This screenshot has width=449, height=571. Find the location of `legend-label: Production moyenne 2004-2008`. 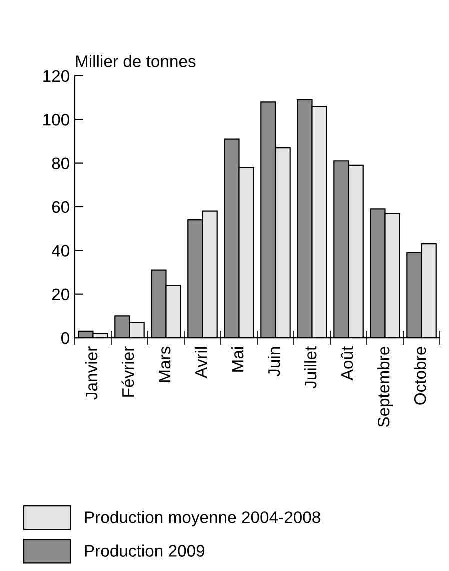

legend-label: Production moyenne 2004-2008 is located at coordinates (202, 519).